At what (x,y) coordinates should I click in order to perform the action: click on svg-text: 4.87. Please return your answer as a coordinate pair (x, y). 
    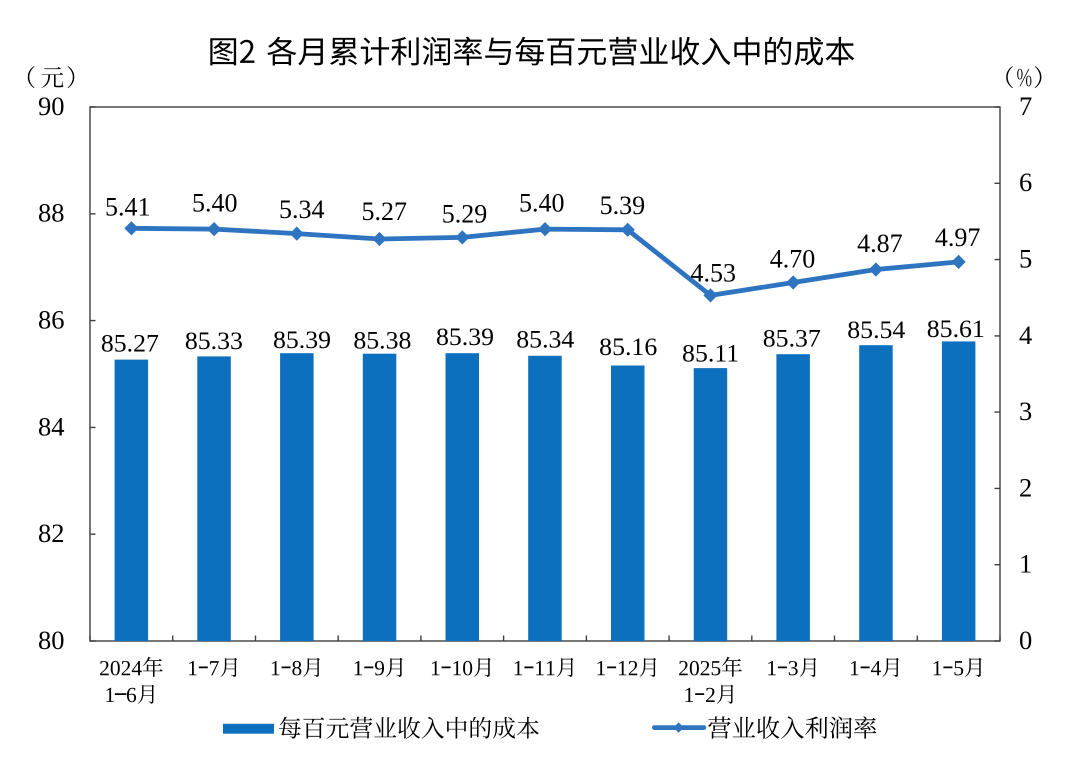
    Looking at the image, I should click on (880, 243).